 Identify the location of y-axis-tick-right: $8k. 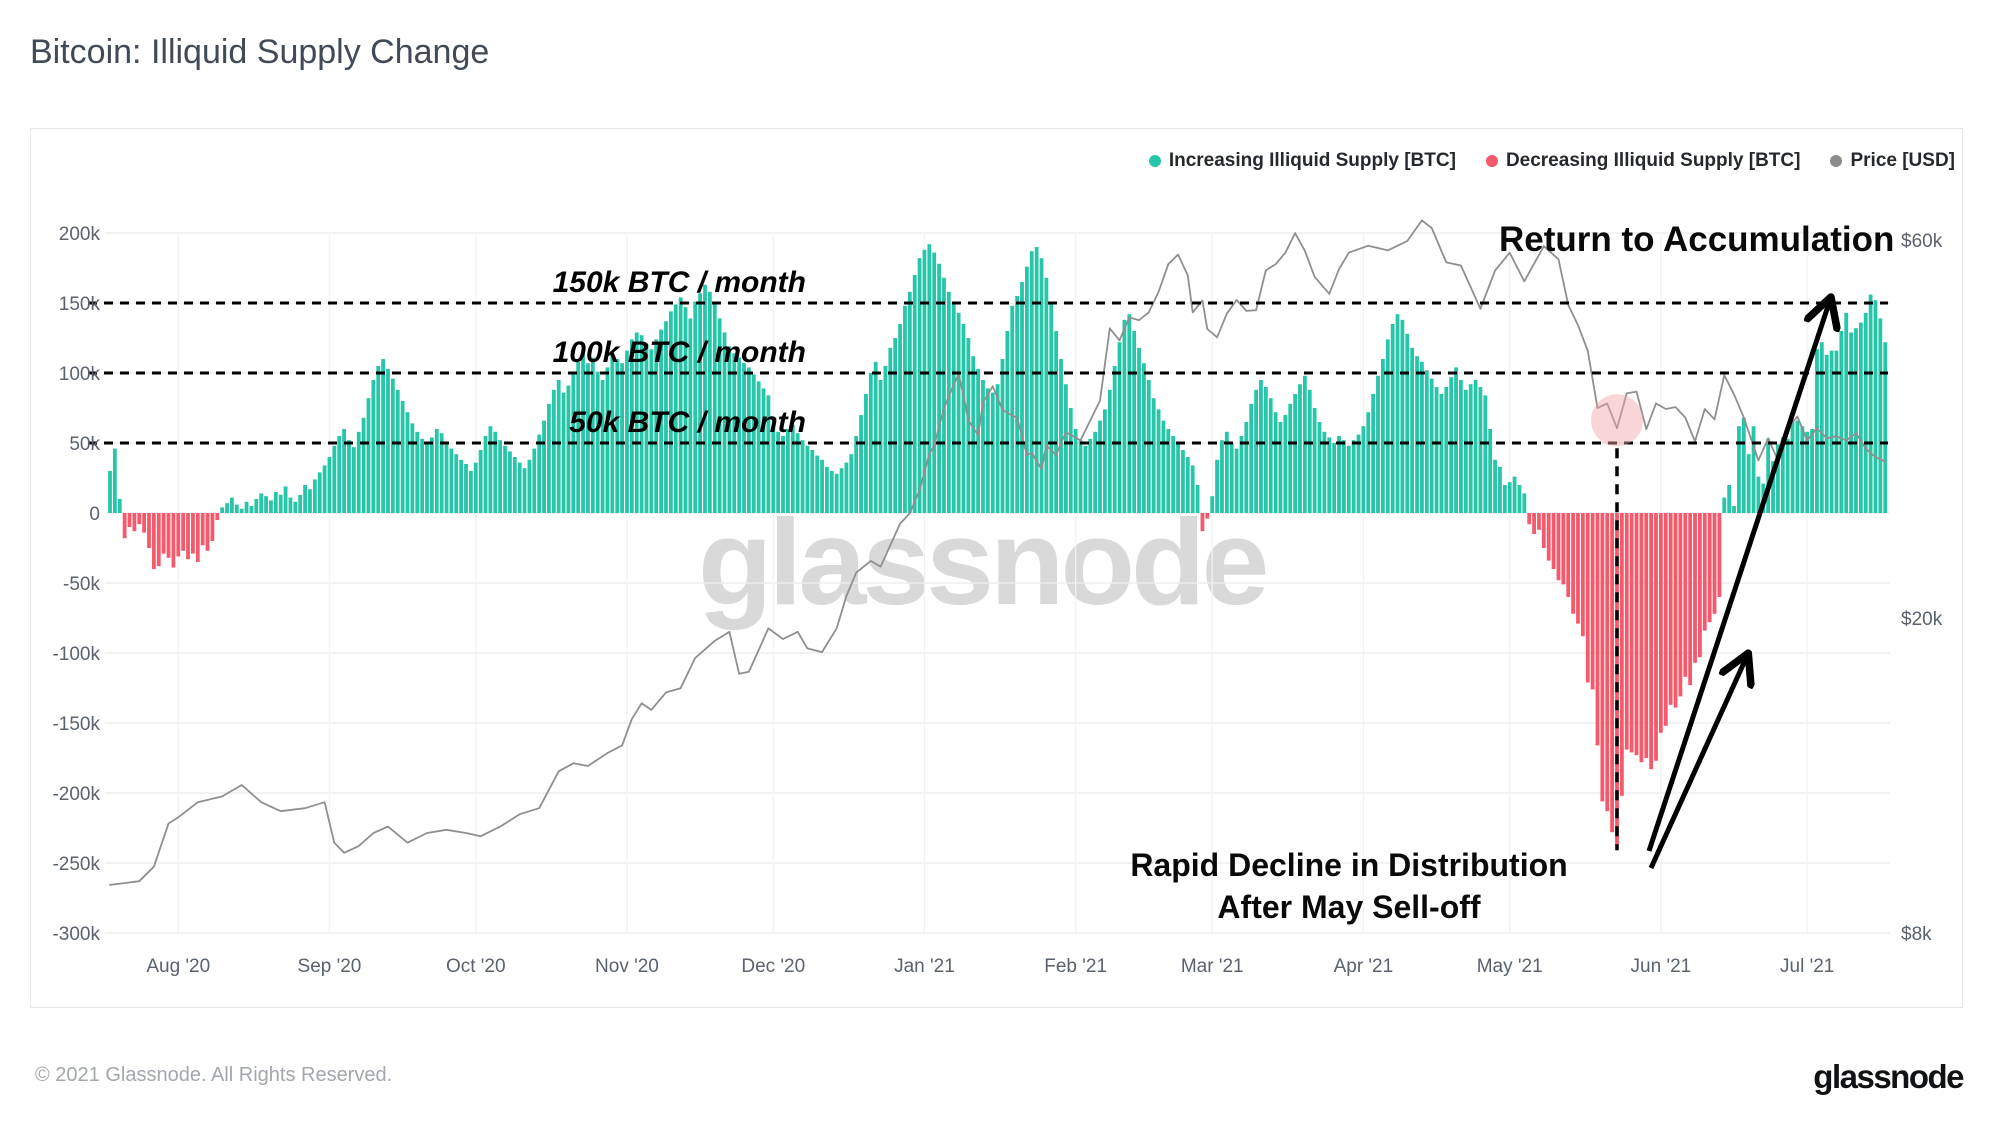
(1916, 934).